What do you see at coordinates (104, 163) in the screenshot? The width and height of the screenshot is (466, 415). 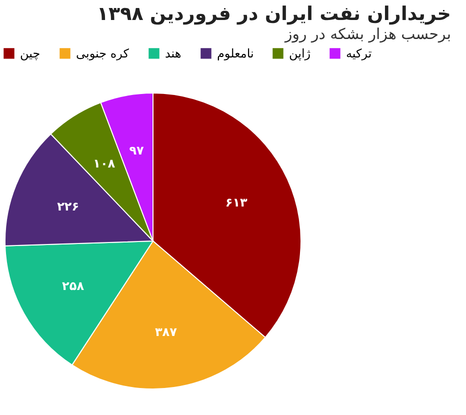 I see `data-label: ۱۰۸` at bounding box center [104, 163].